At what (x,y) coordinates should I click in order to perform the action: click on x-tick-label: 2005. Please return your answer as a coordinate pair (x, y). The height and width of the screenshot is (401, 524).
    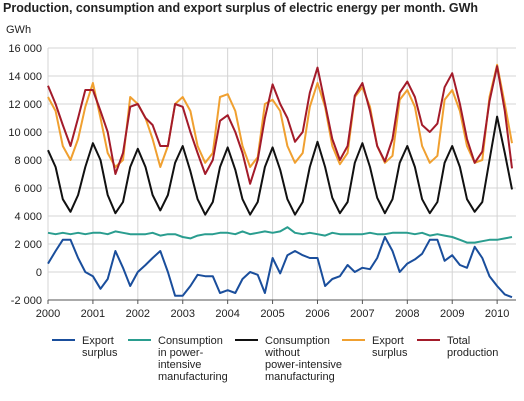
    Looking at the image, I should click on (272, 314).